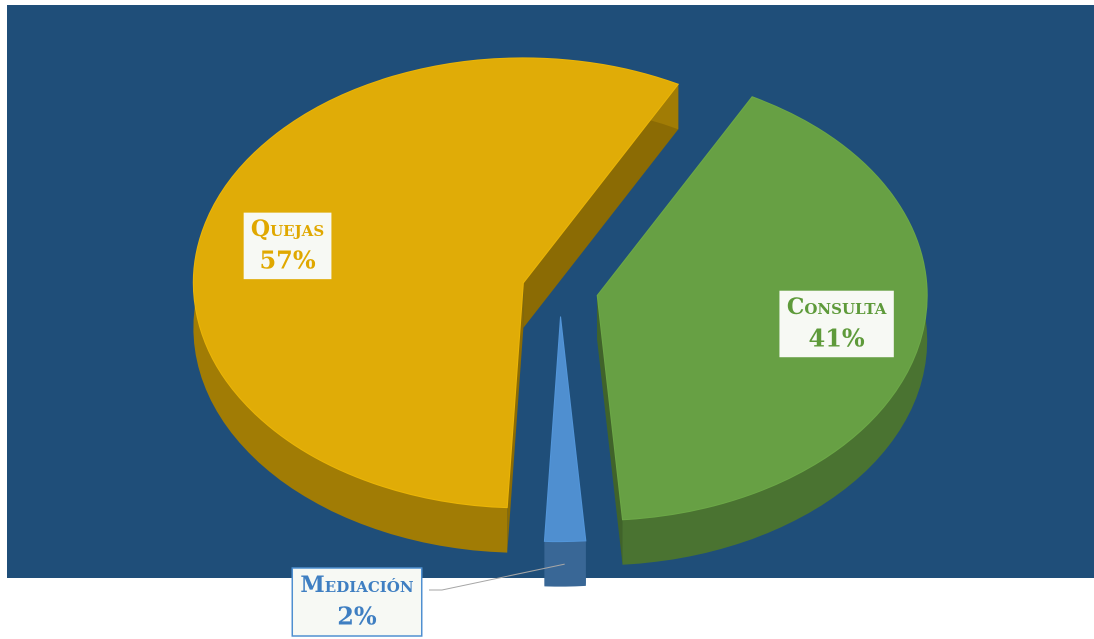 The width and height of the screenshot is (1094, 639). I want to click on value-label: 2%, so click(357, 616).